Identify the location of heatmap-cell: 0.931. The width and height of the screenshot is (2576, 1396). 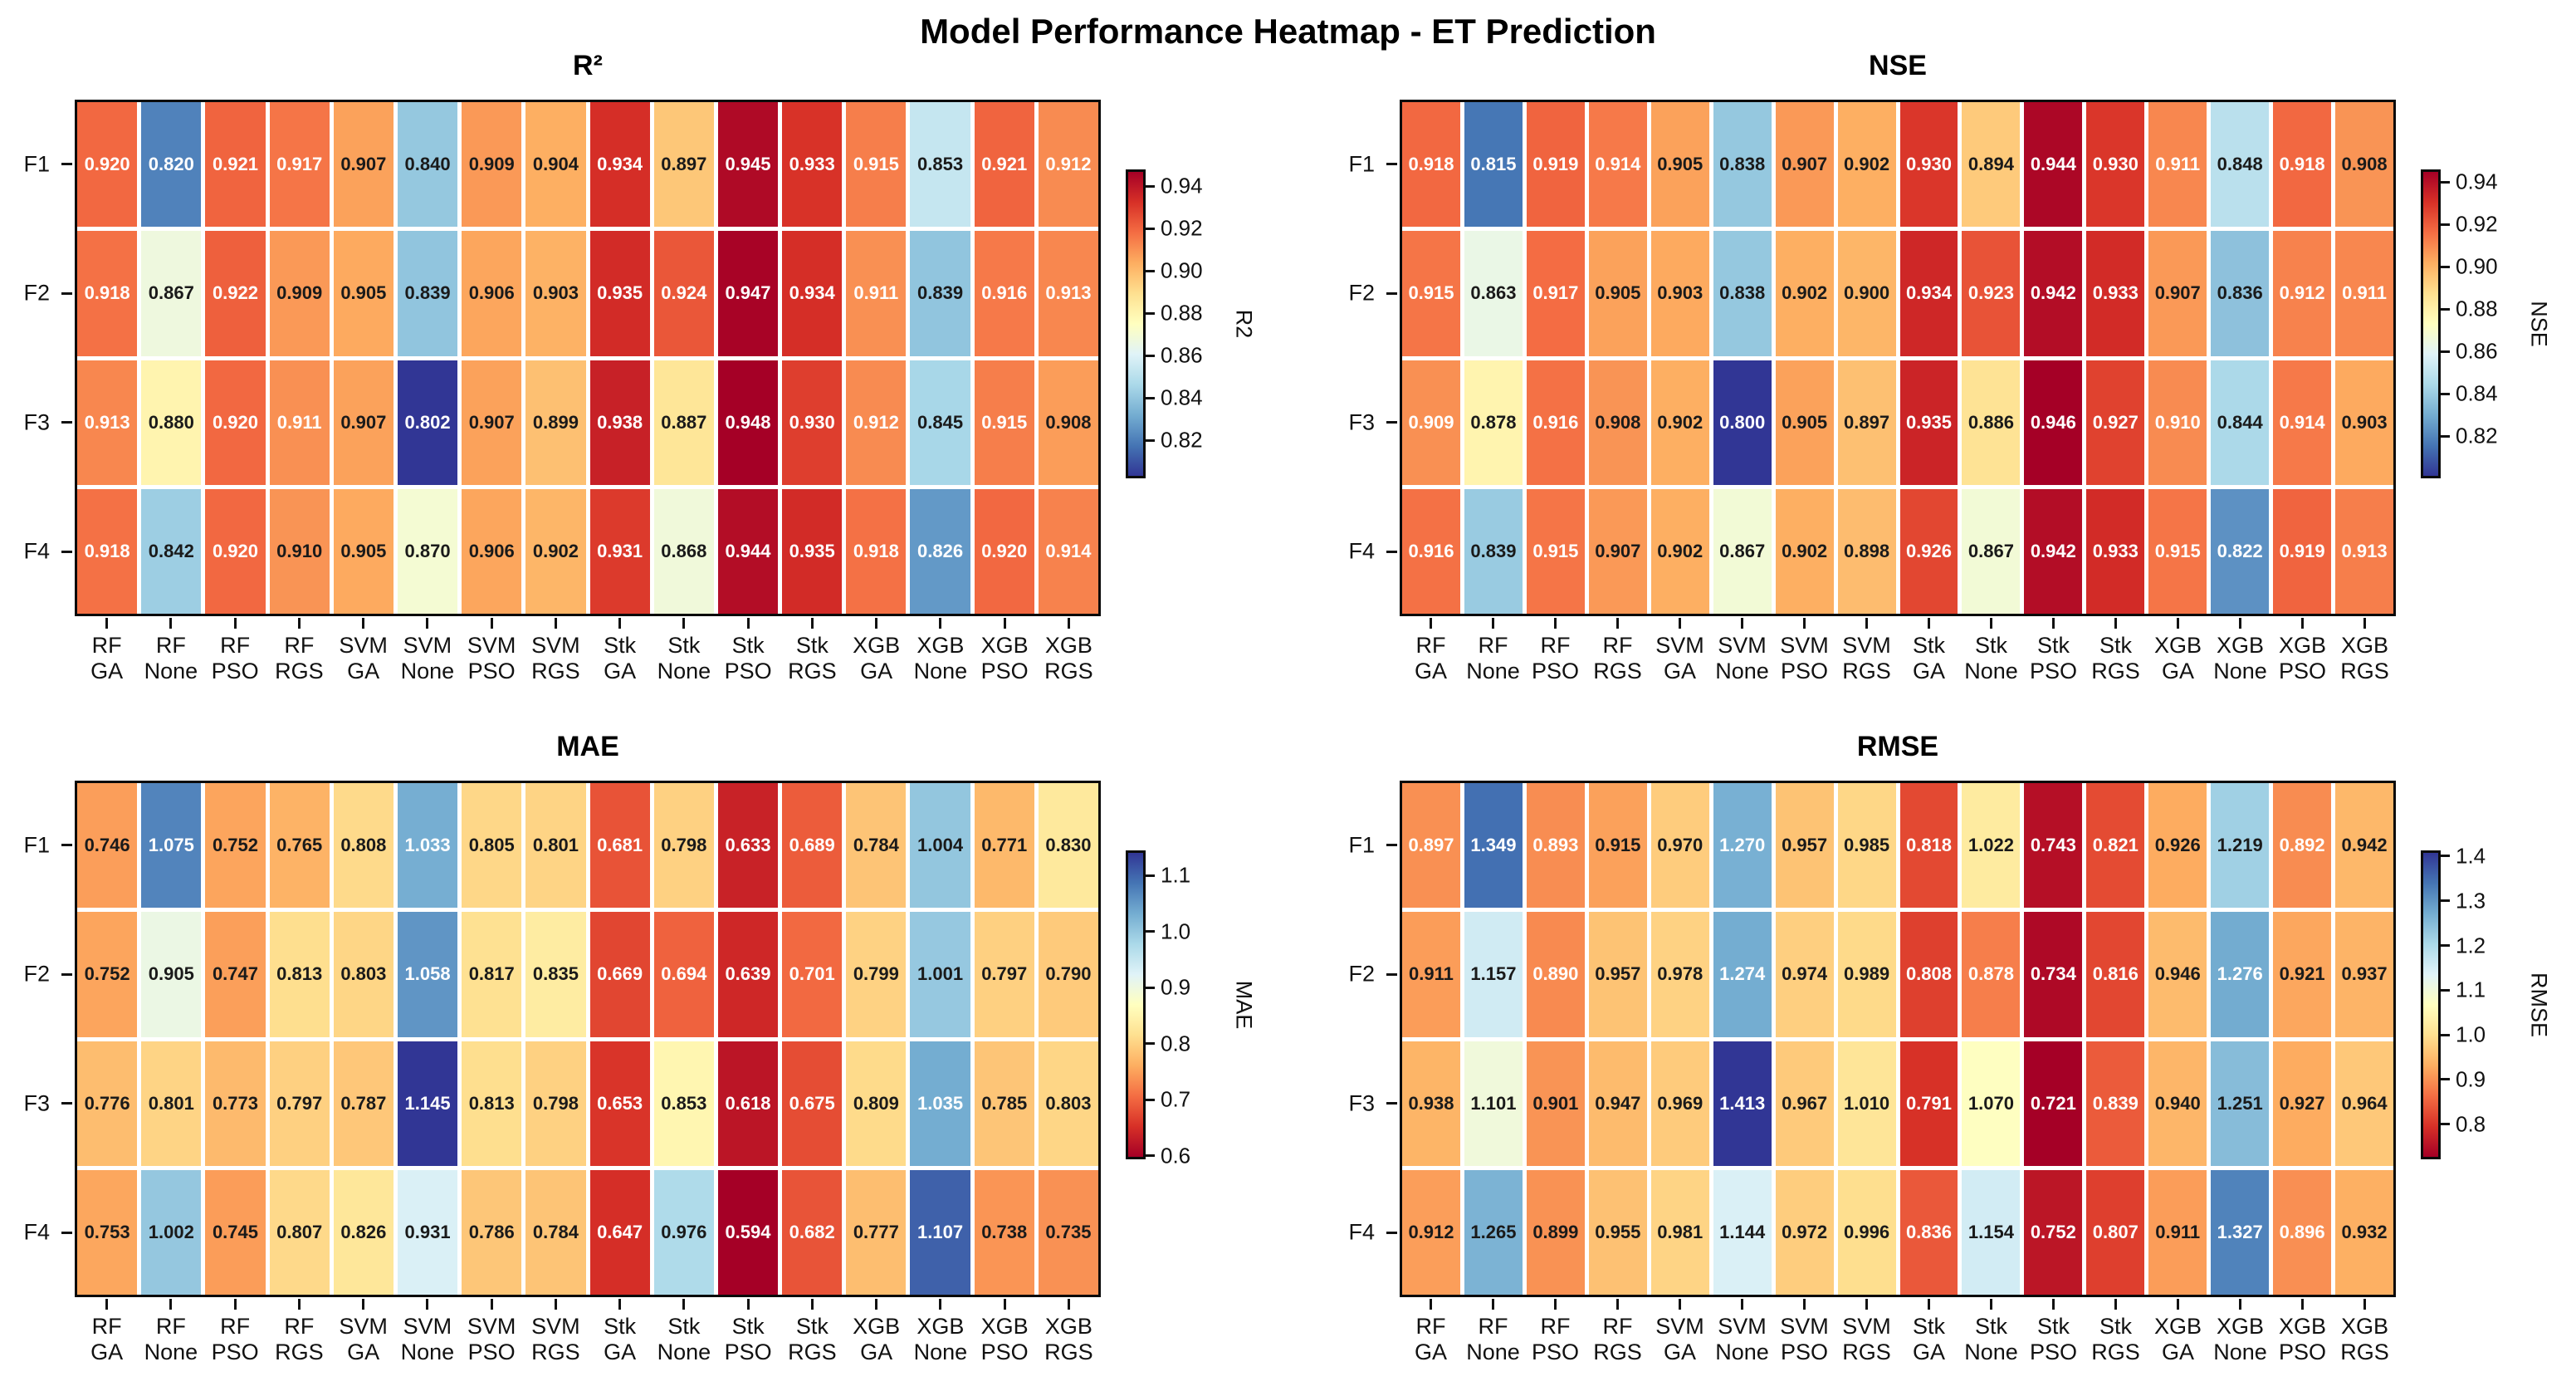
(619, 551).